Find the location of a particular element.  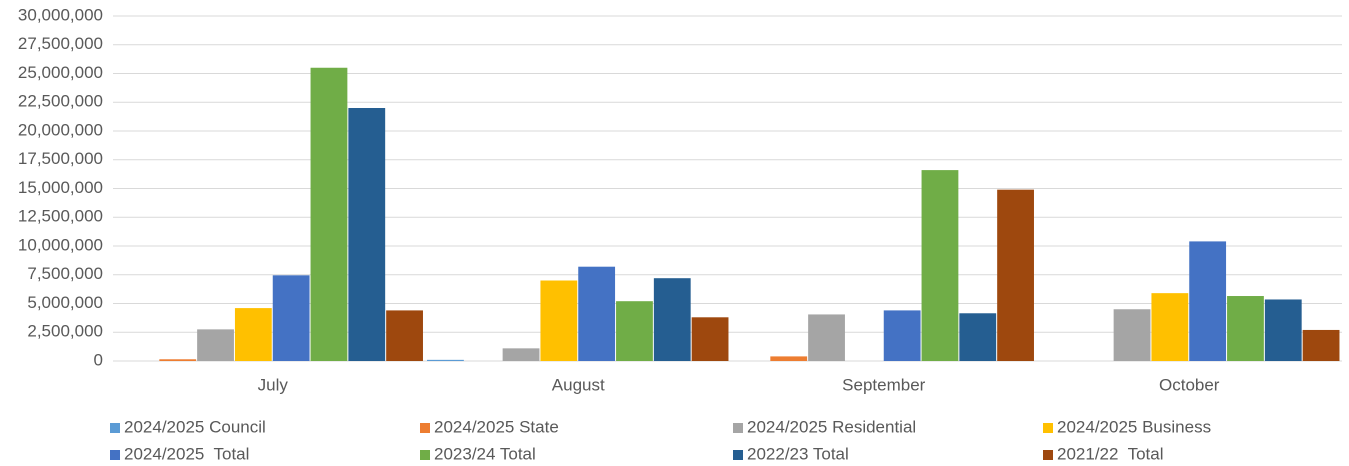

y-tick-label: 10,000,000 is located at coordinates (60, 244).